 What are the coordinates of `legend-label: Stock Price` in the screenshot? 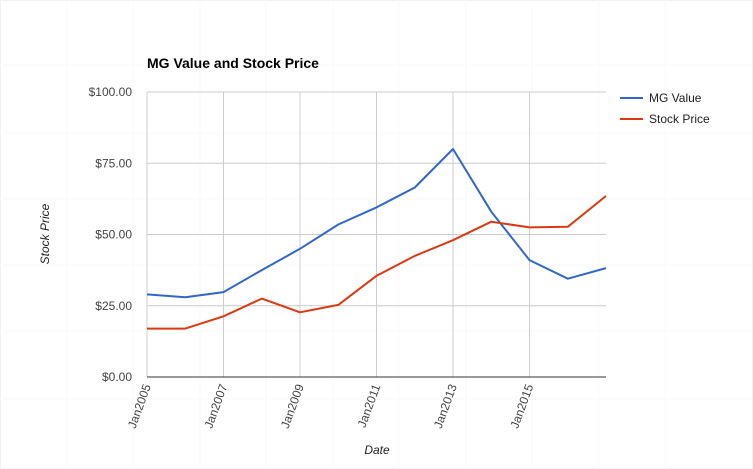 It's located at (679, 119).